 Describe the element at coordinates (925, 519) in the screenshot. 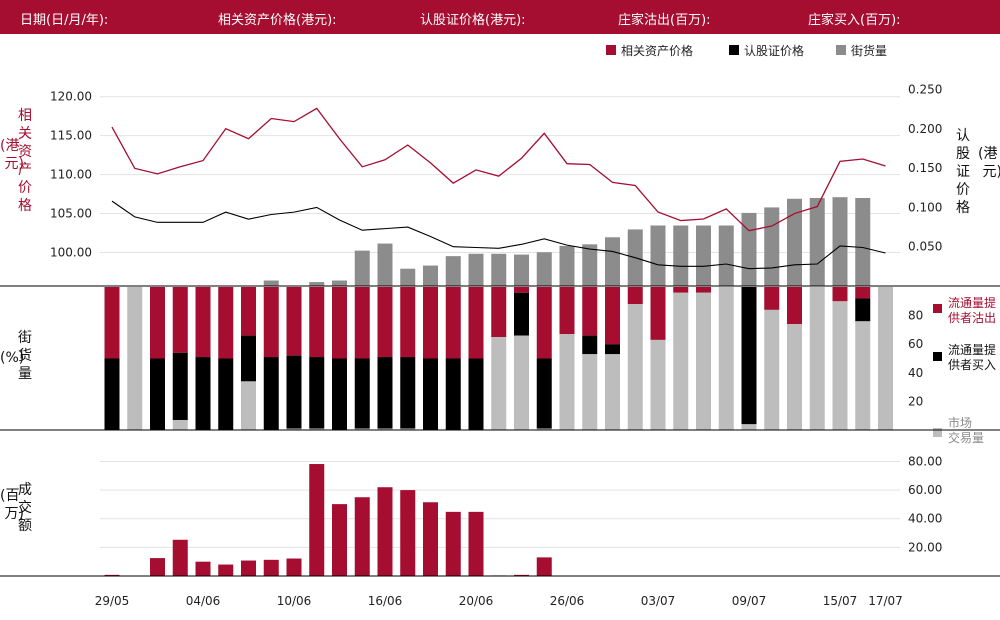

I see `panel3-tick-label: 40.00` at that location.